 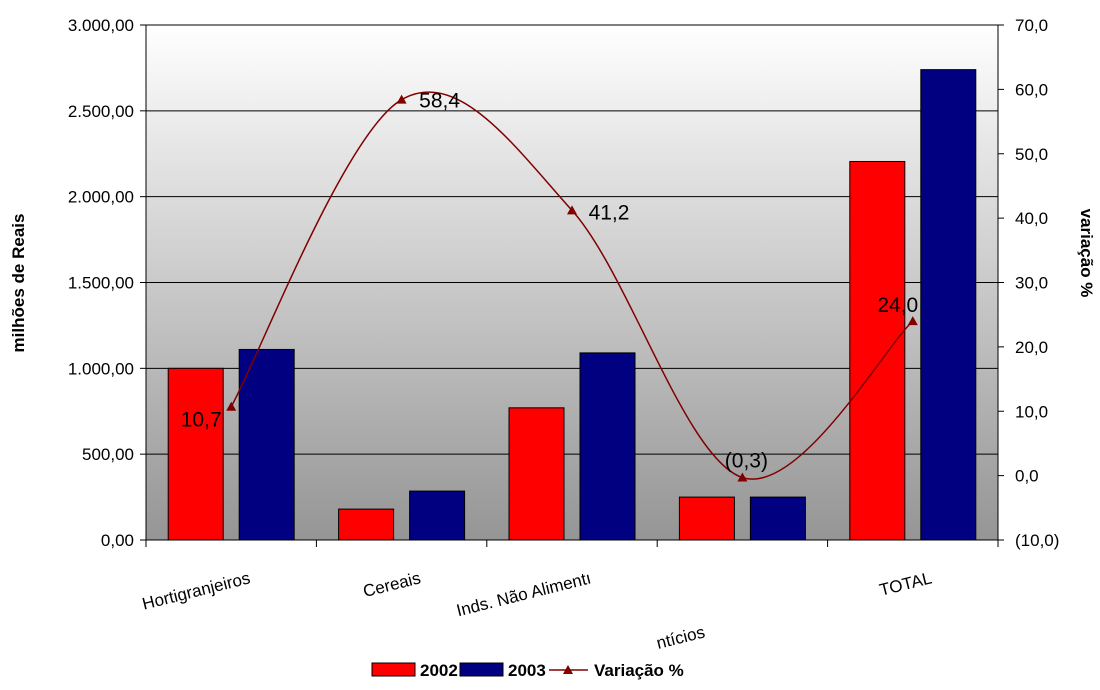 What do you see at coordinates (1031, 25) in the screenshot?
I see `y-tick-label-right: 70,0` at bounding box center [1031, 25].